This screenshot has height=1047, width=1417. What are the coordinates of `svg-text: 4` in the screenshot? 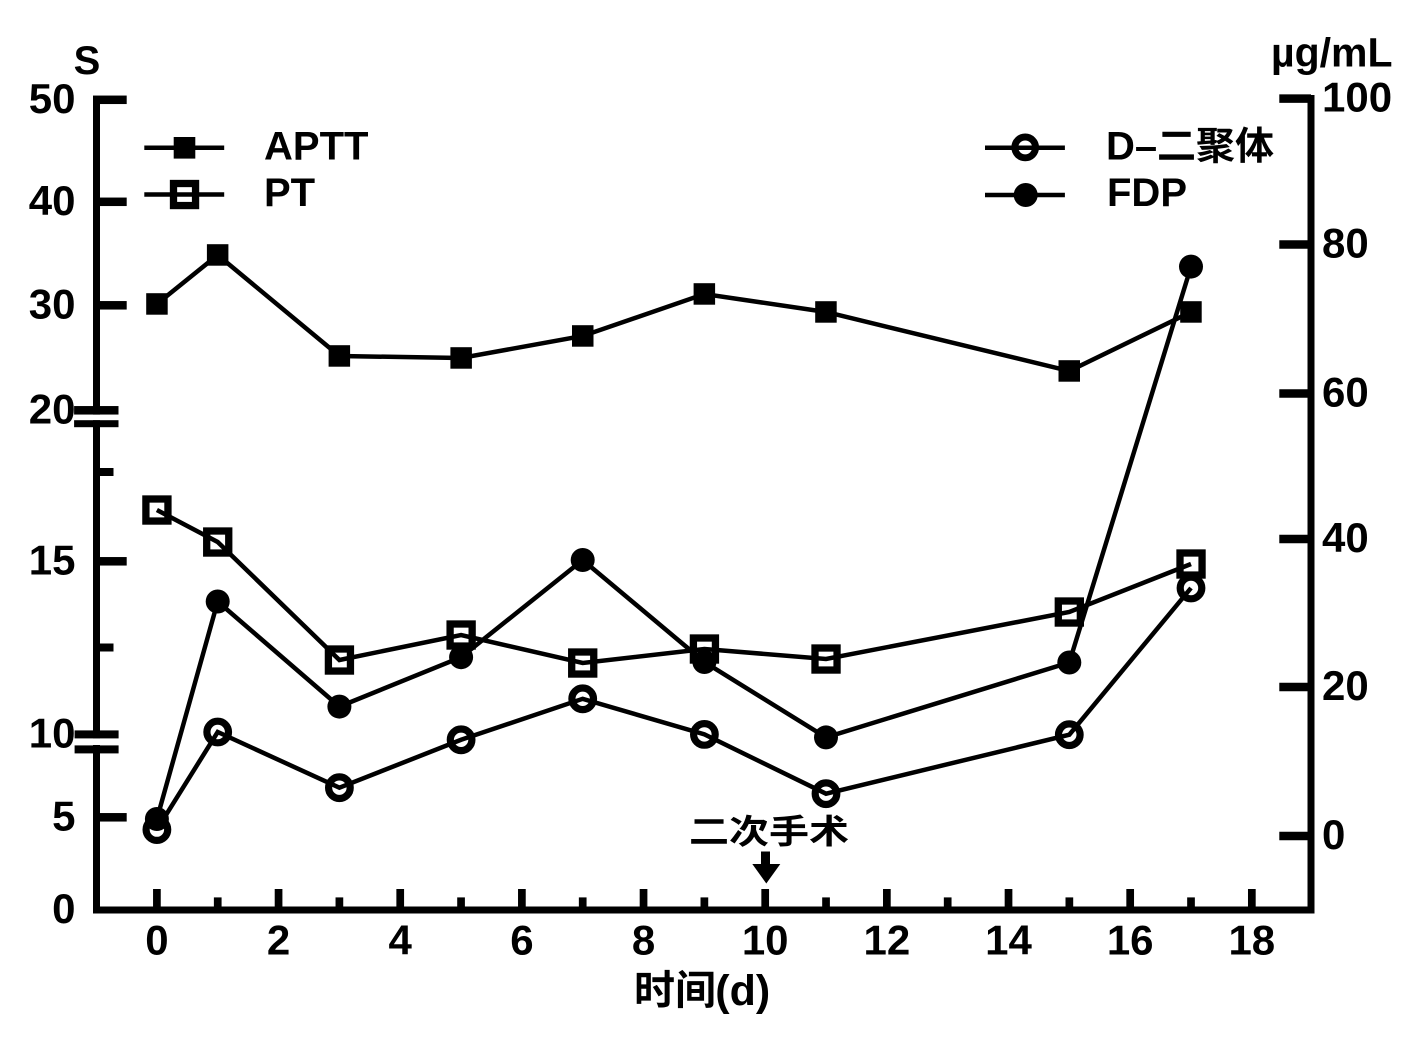 It's located at (401, 940).